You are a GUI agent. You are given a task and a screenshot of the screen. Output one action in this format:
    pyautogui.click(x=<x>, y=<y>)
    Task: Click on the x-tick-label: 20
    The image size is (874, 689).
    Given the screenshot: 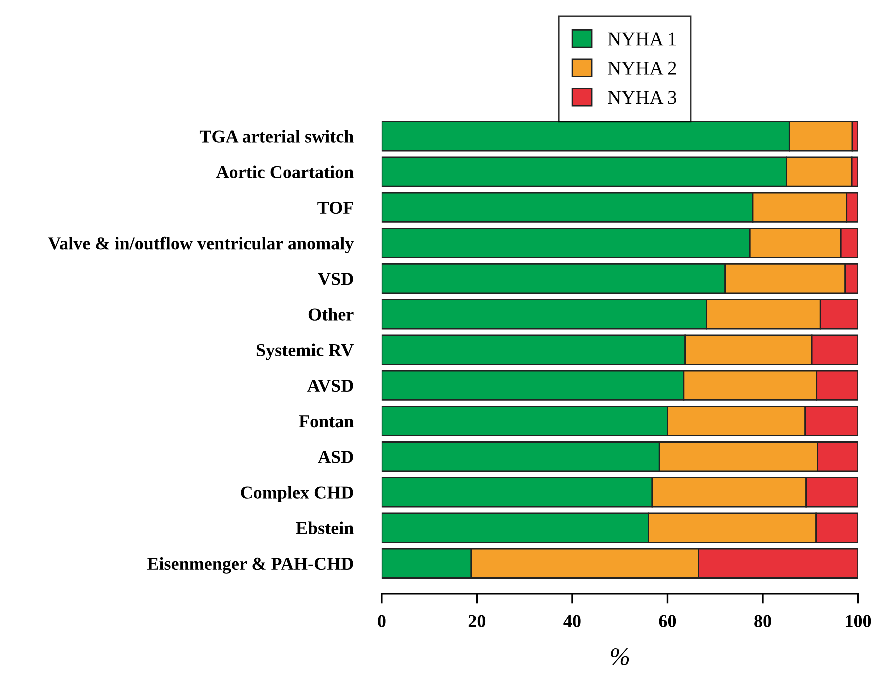 What is the action you would take?
    pyautogui.click(x=477, y=621)
    